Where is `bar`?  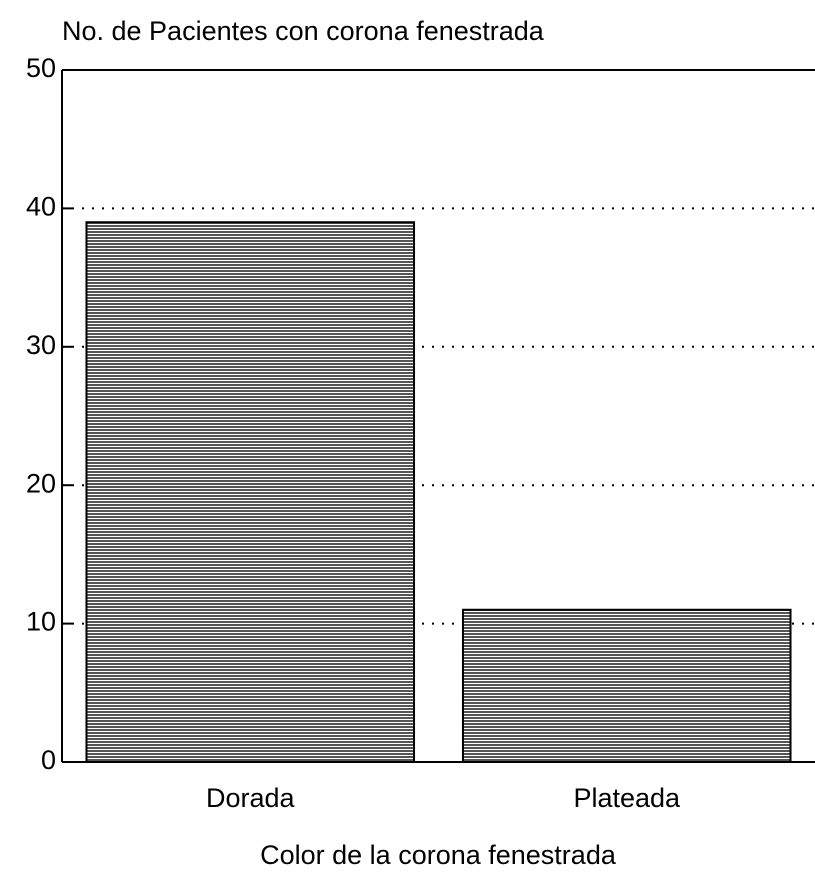 bar is located at coordinates (626, 686).